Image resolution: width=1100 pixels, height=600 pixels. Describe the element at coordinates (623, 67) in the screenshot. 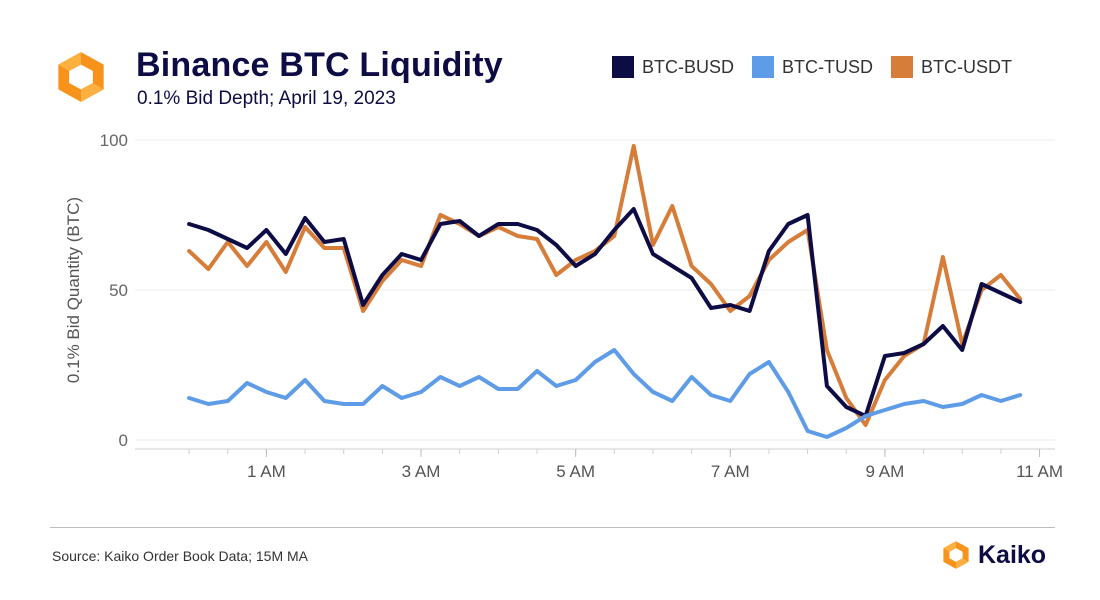

I see `legend-swatch-btc-busd` at that location.